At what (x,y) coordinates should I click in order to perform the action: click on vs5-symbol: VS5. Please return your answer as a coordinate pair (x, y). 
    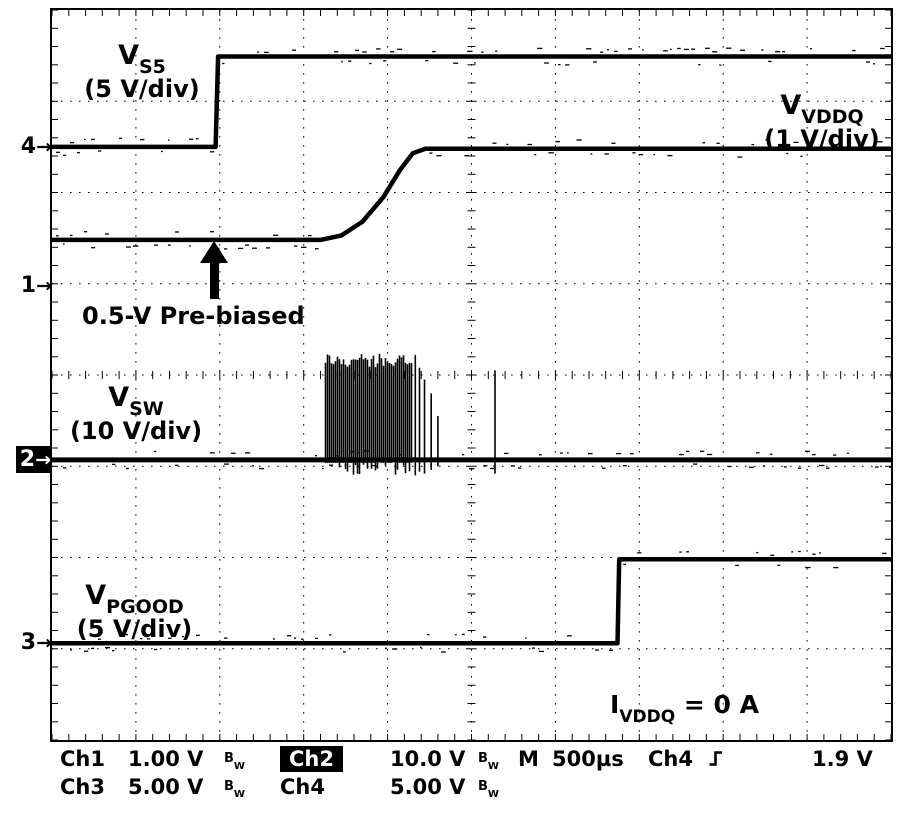
    Looking at the image, I should click on (142, 59).